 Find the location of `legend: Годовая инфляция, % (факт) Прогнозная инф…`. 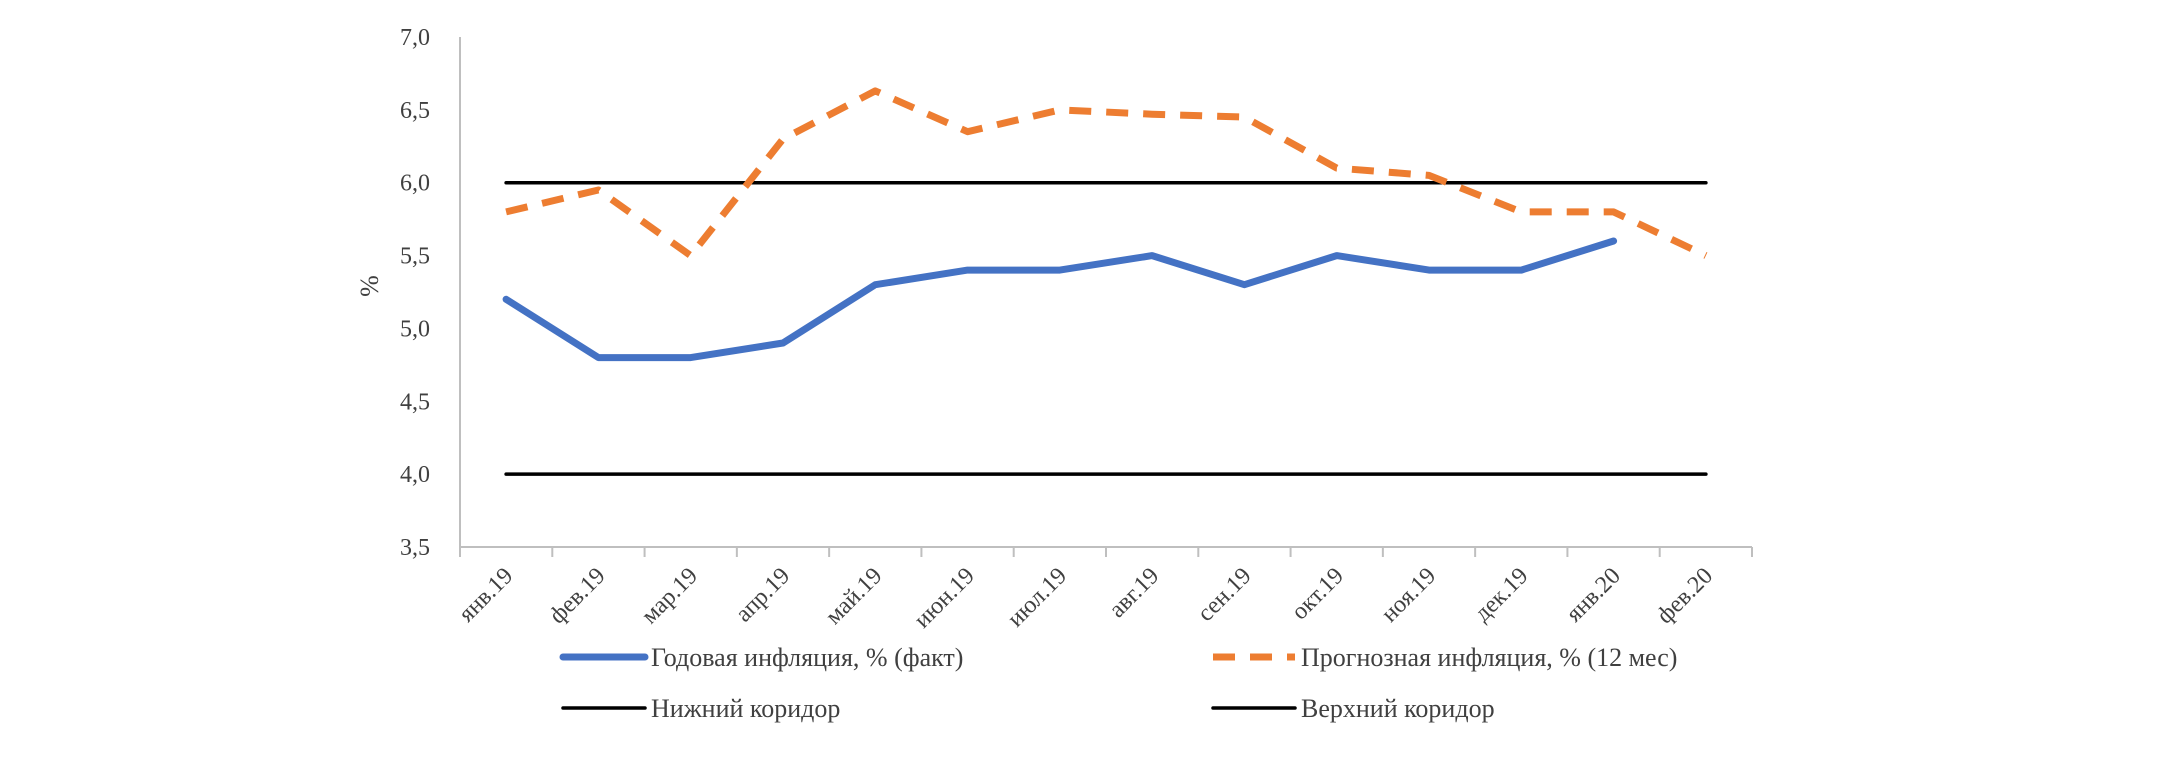

legend: Годовая инфляция, % (факт) Прогнозная инф… is located at coordinates (1120, 683).